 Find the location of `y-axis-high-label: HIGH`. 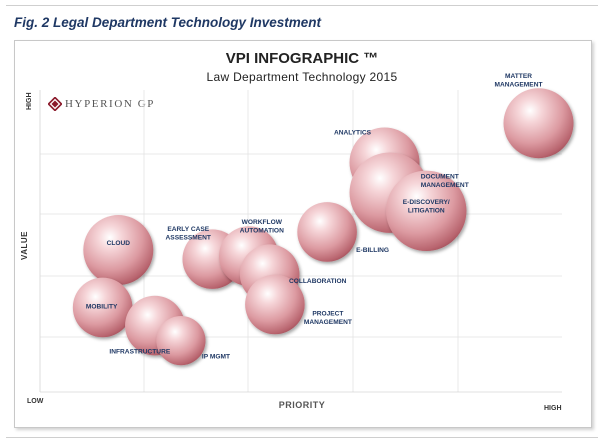

y-axis-high-label: HIGH is located at coordinates (29, 101).